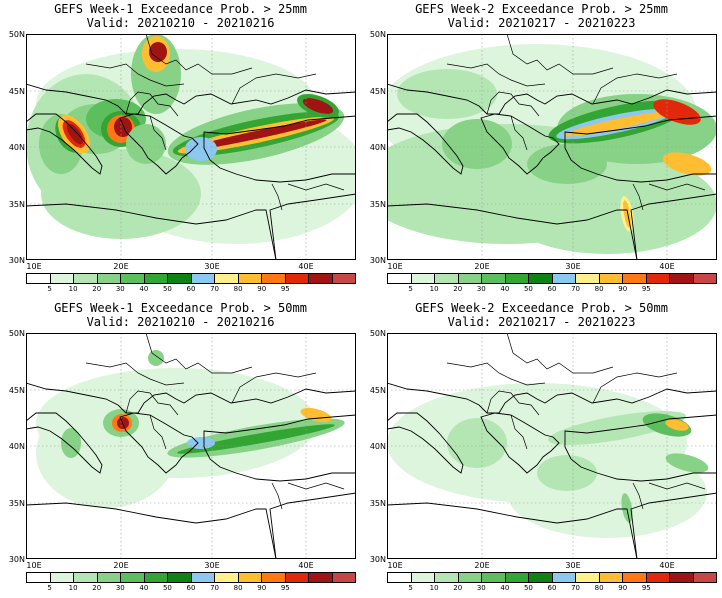 The image size is (722, 598). What do you see at coordinates (541, 322) in the screenshot?
I see `panel-valid-dates: Valid: 20210217 - 20210223` at bounding box center [541, 322].